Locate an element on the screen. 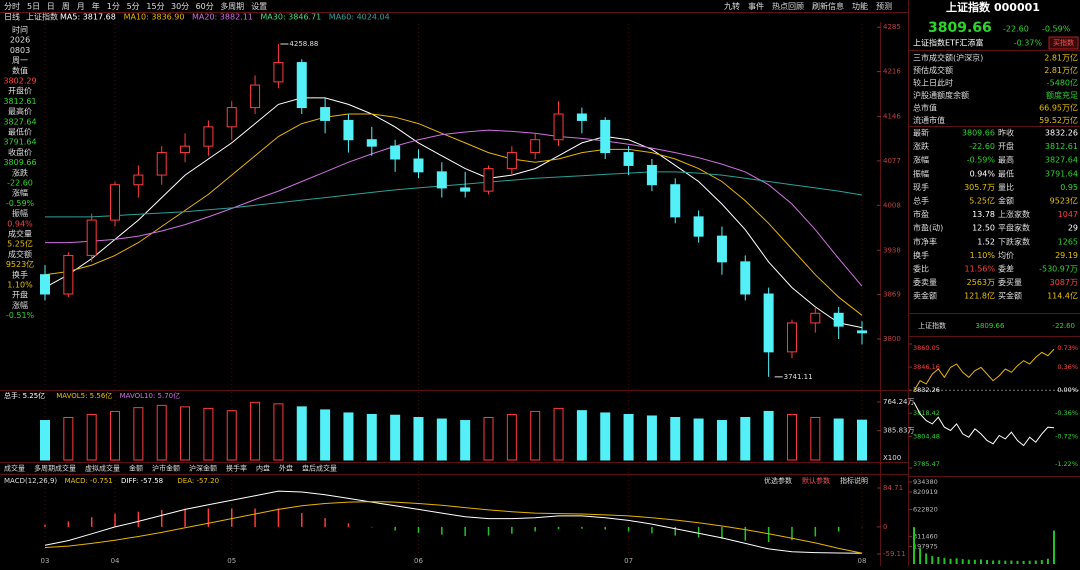 Image resolution: width=1080 pixels, height=570 pixels. pct-label: -1.22% is located at coordinates (1066, 464).